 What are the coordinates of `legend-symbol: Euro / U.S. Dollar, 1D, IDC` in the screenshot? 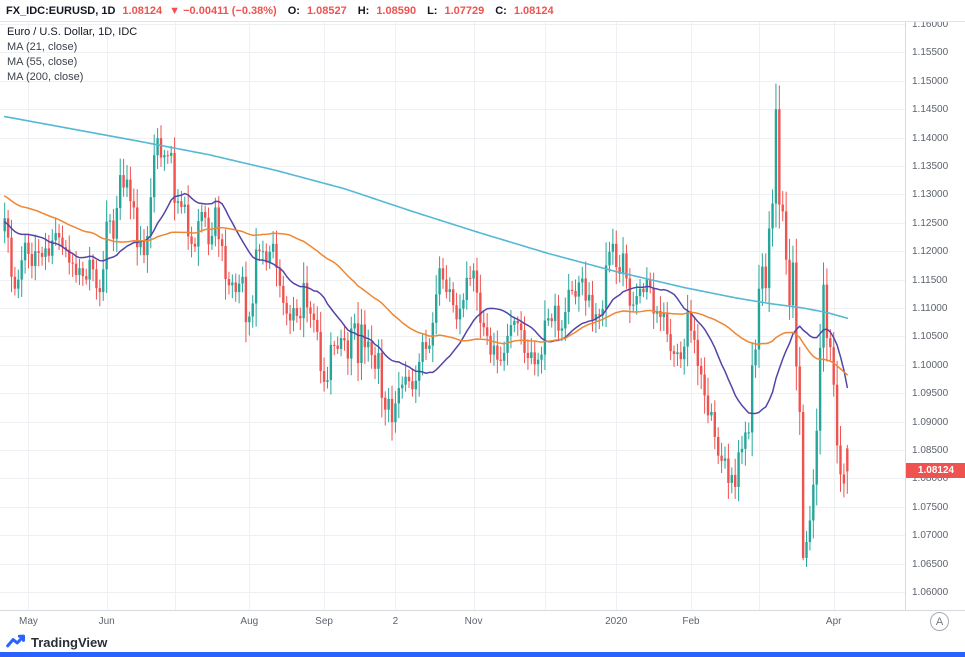 It's located at (72, 32).